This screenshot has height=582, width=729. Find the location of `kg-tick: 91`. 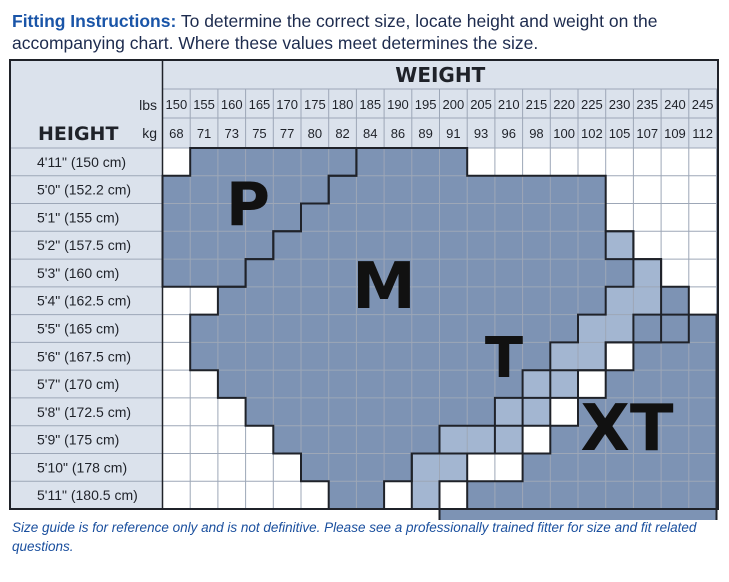

kg-tick: 91 is located at coordinates (453, 133).